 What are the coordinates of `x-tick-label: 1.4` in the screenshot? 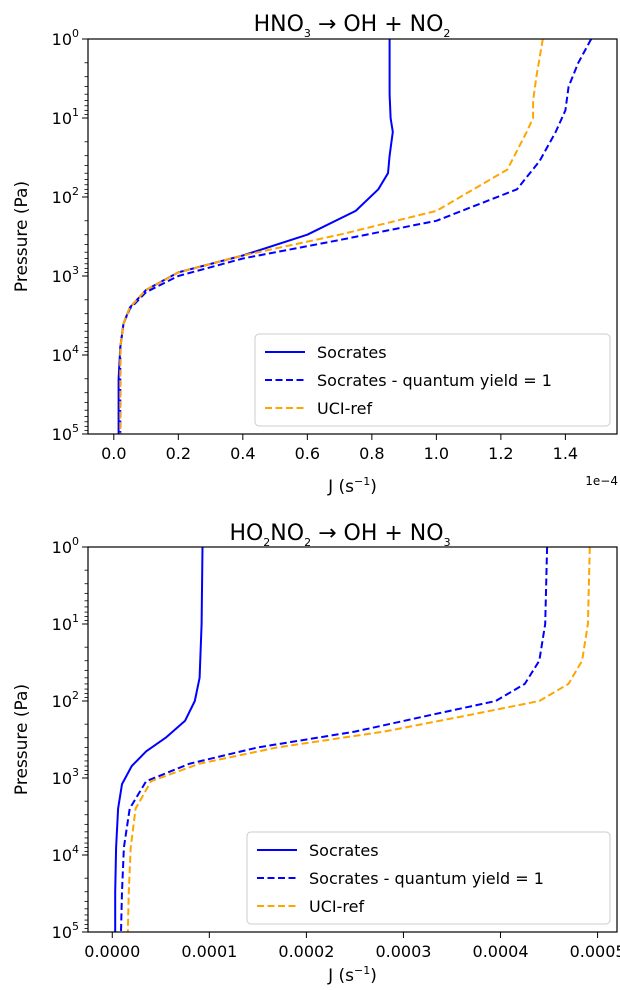 It's located at (565, 453).